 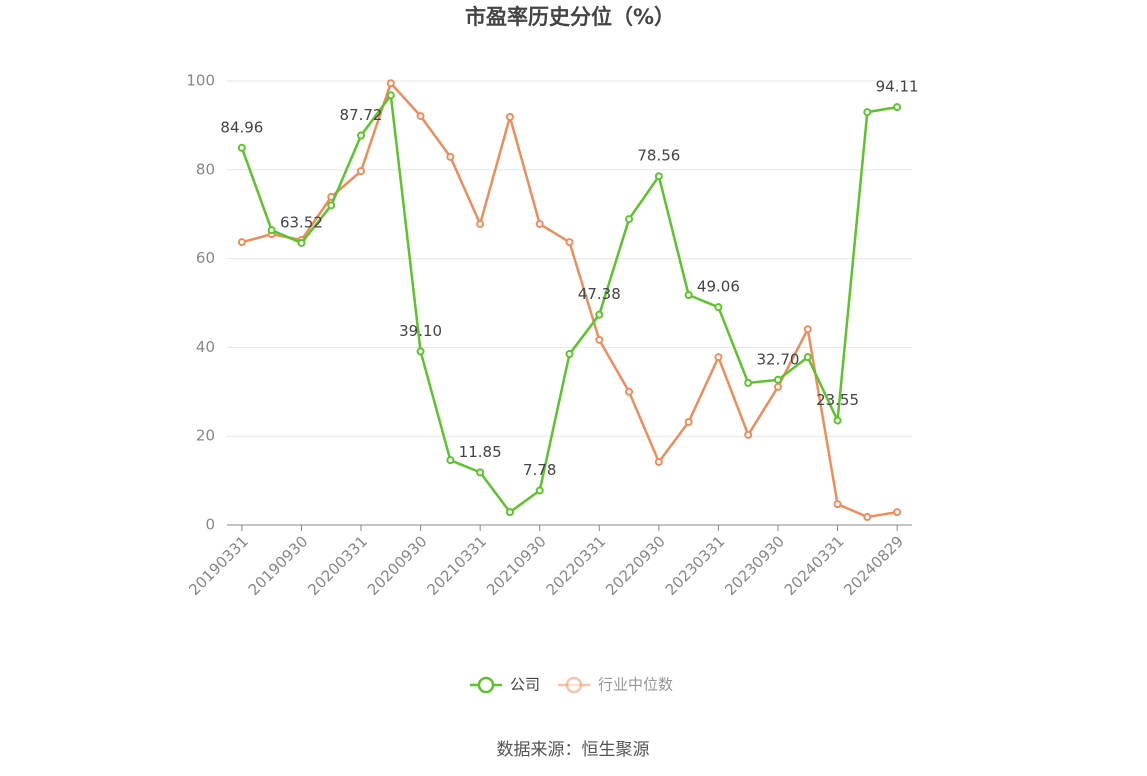 I want to click on data-label: 94.11, so click(x=897, y=87).